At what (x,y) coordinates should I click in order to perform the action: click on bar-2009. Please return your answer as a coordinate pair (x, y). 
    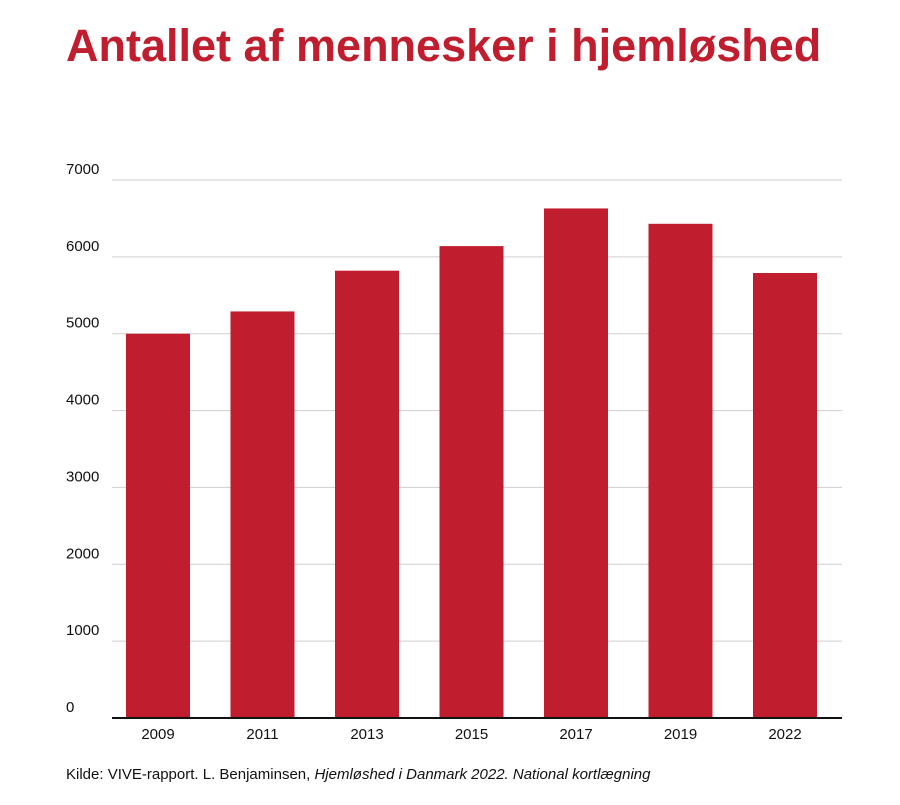
    Looking at the image, I should click on (158, 525).